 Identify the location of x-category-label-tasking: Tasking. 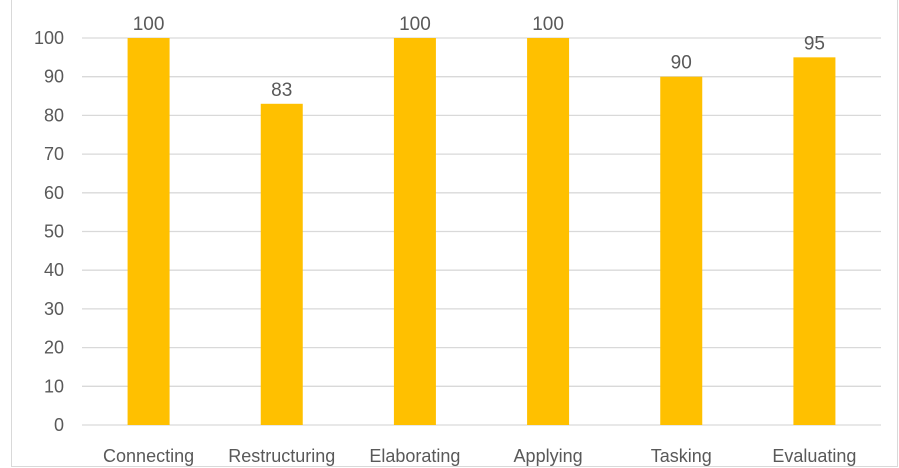
(681, 456).